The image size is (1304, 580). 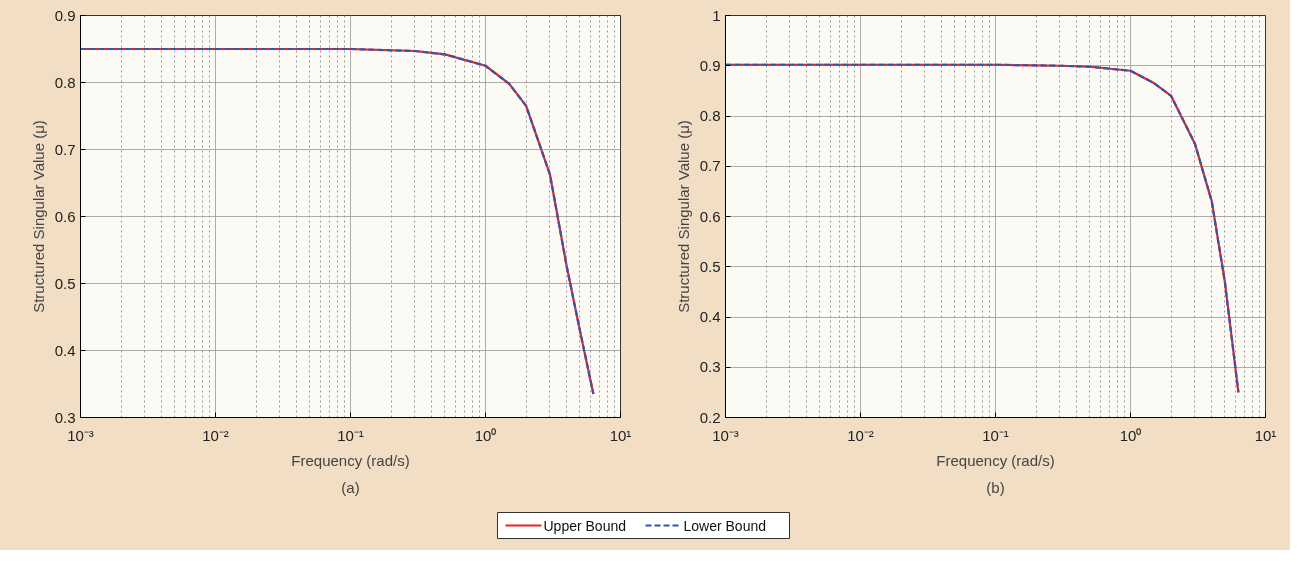 I want to click on legend-label: Lower Bound, so click(x=725, y=525).